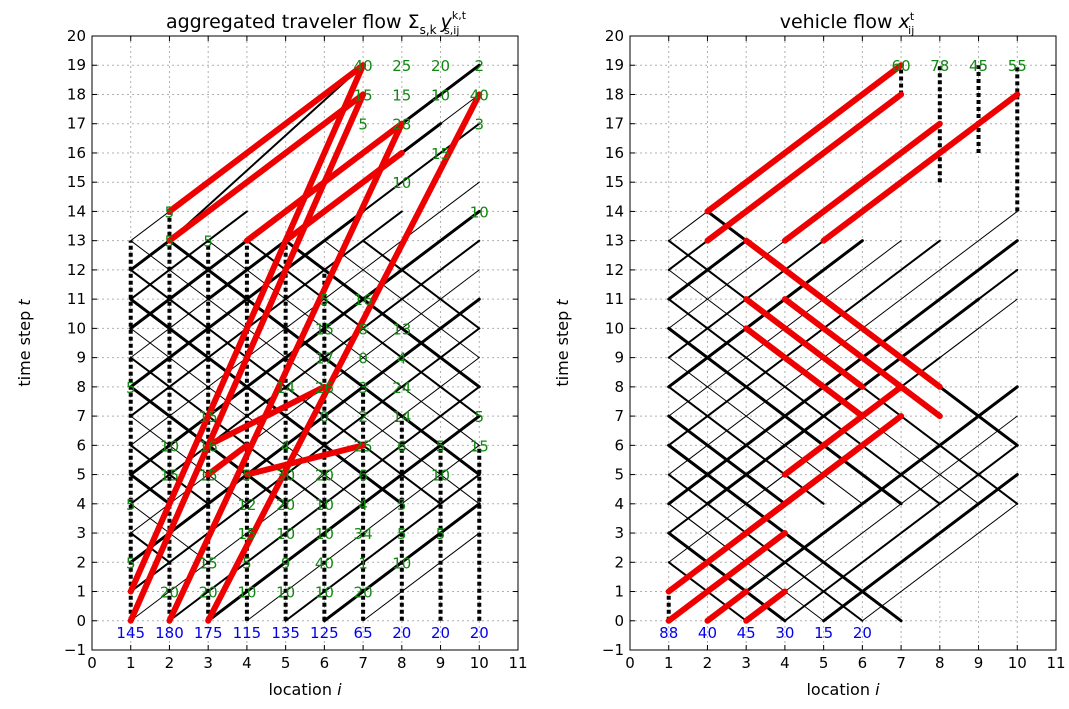  What do you see at coordinates (305, 689) in the screenshot?
I see `x-axis-label: location i` at bounding box center [305, 689].